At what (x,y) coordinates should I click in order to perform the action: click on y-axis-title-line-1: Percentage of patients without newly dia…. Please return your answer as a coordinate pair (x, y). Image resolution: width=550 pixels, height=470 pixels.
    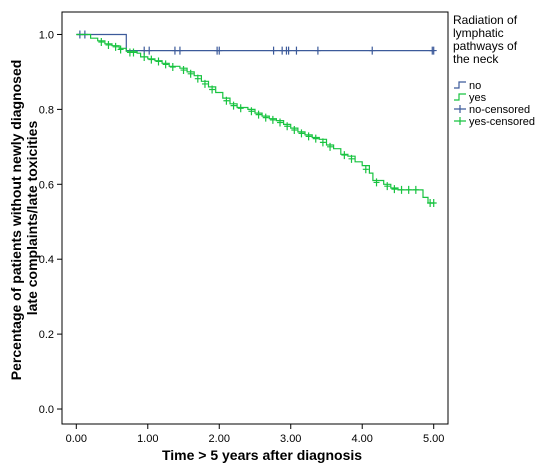
    Looking at the image, I should click on (16, 220).